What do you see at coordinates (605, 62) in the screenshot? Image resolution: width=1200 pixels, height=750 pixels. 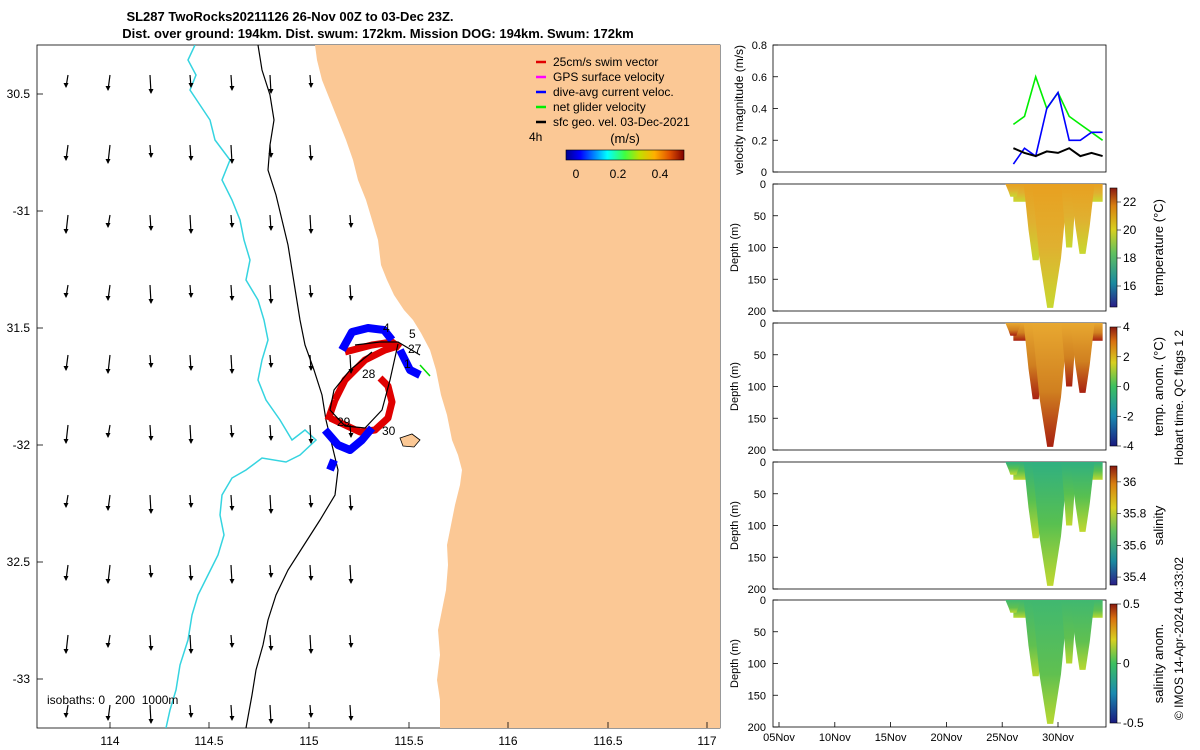 I see `legend-label: 25cm/s swim vector` at bounding box center [605, 62].